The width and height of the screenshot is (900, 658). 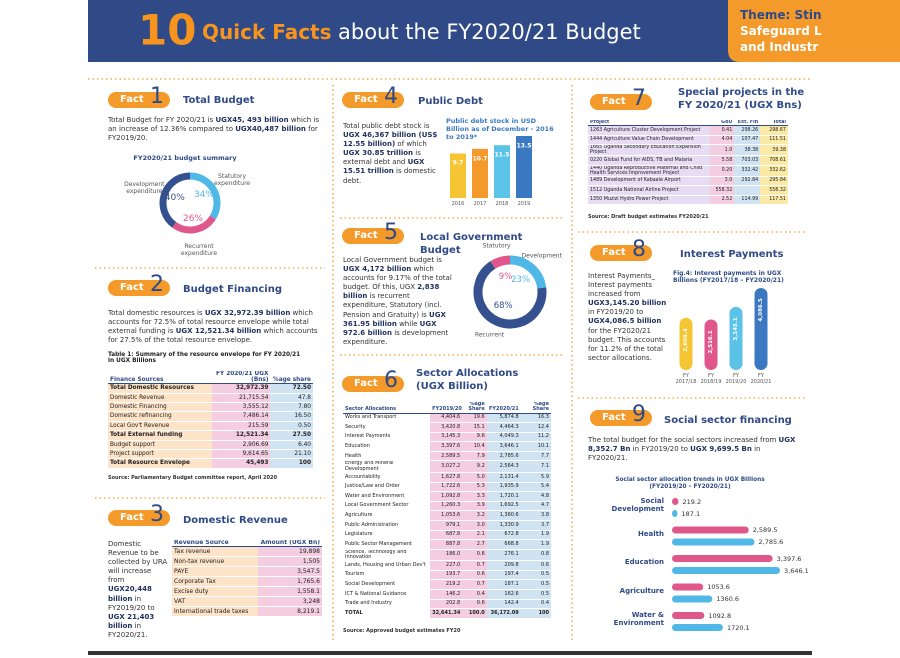 What do you see at coordinates (391, 292) in the screenshot?
I see `bold-text: 2,838 billion` at bounding box center [391, 292].